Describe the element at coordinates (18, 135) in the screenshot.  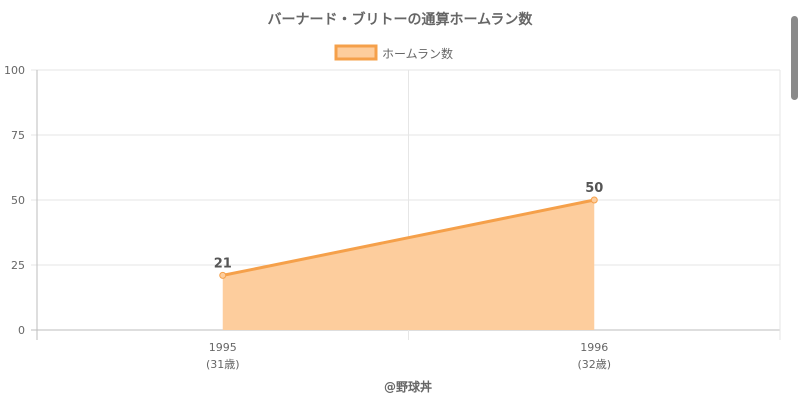
I see `y-tick-label: 75` at that location.